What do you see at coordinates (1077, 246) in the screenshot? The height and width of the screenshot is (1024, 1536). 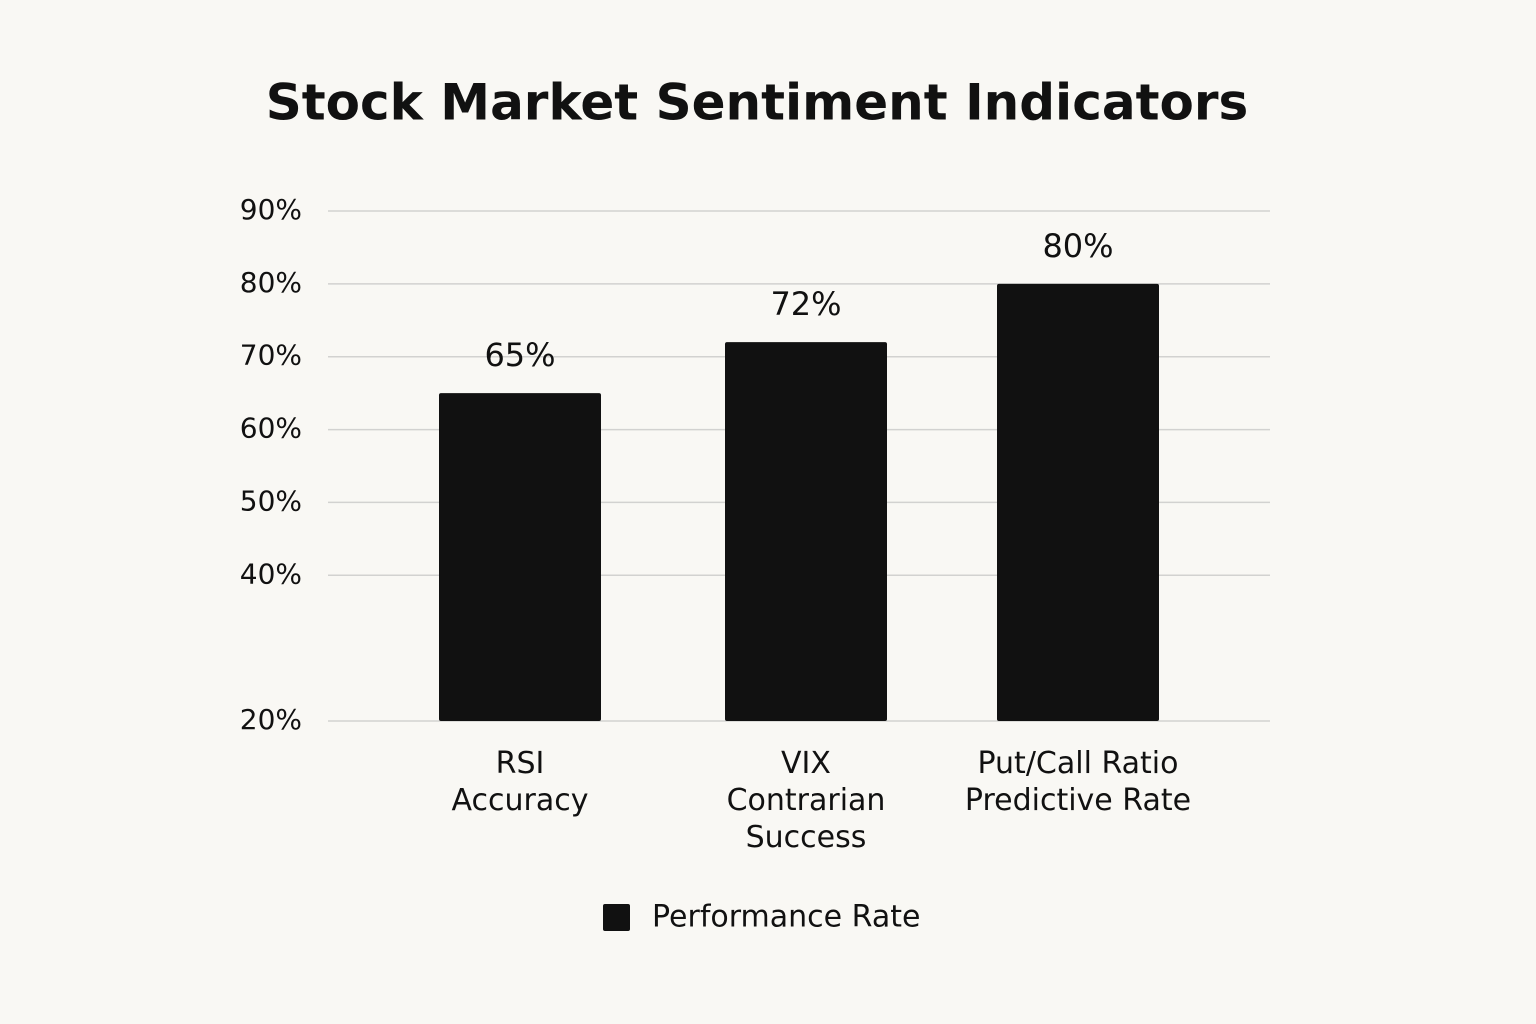 I see `value-label: 80%` at bounding box center [1077, 246].